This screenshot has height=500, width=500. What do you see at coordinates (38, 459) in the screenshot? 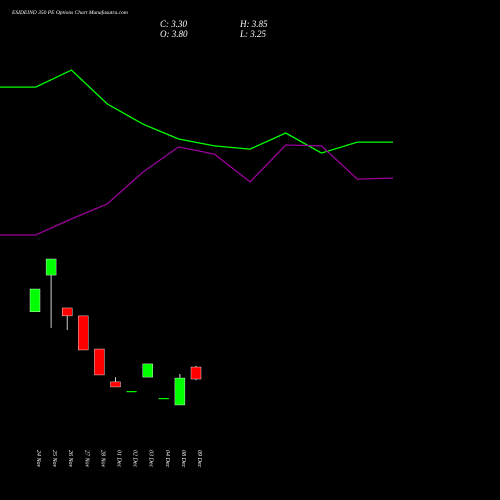
I see `x-tick-label: 24 Nov` at bounding box center [38, 459].